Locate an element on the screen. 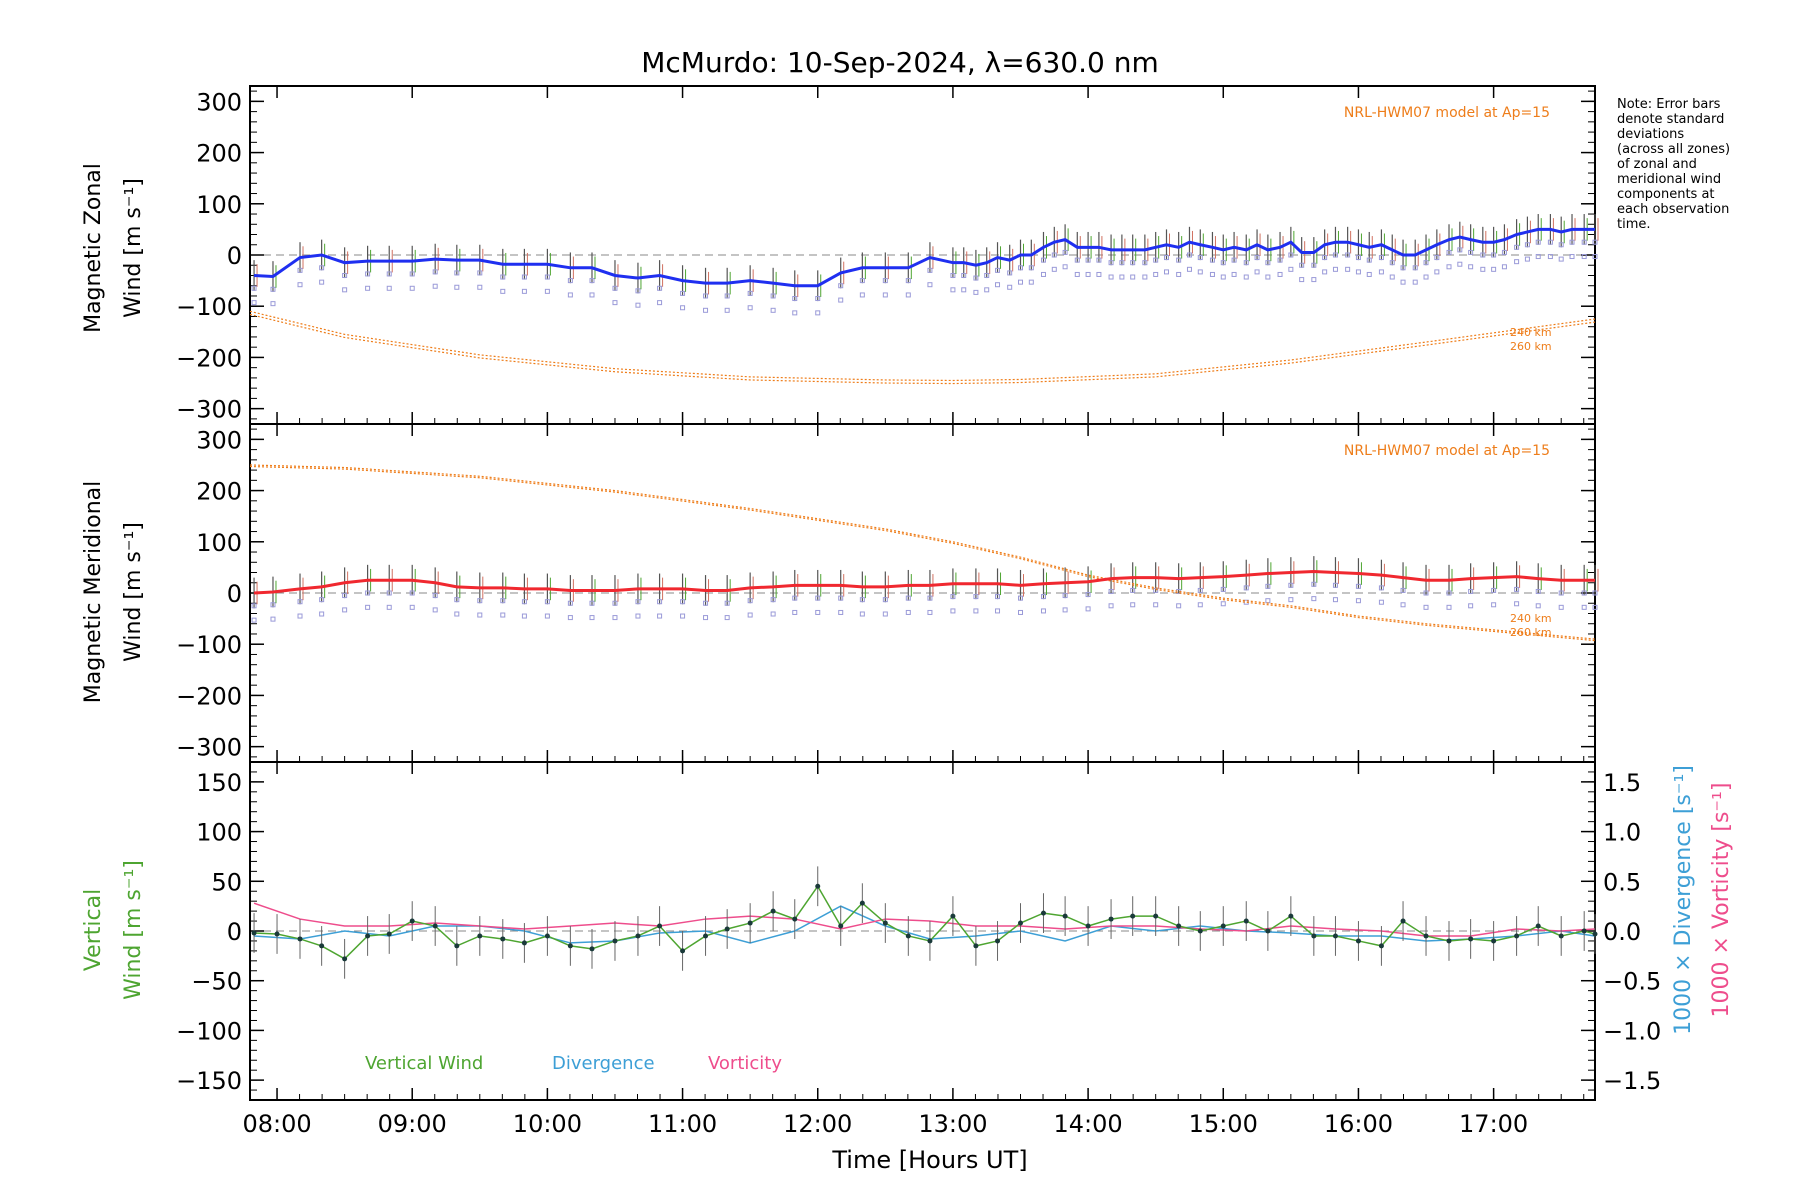 This screenshot has height=1200, width=1800. y-tick-label: 100 is located at coordinates (219, 205).